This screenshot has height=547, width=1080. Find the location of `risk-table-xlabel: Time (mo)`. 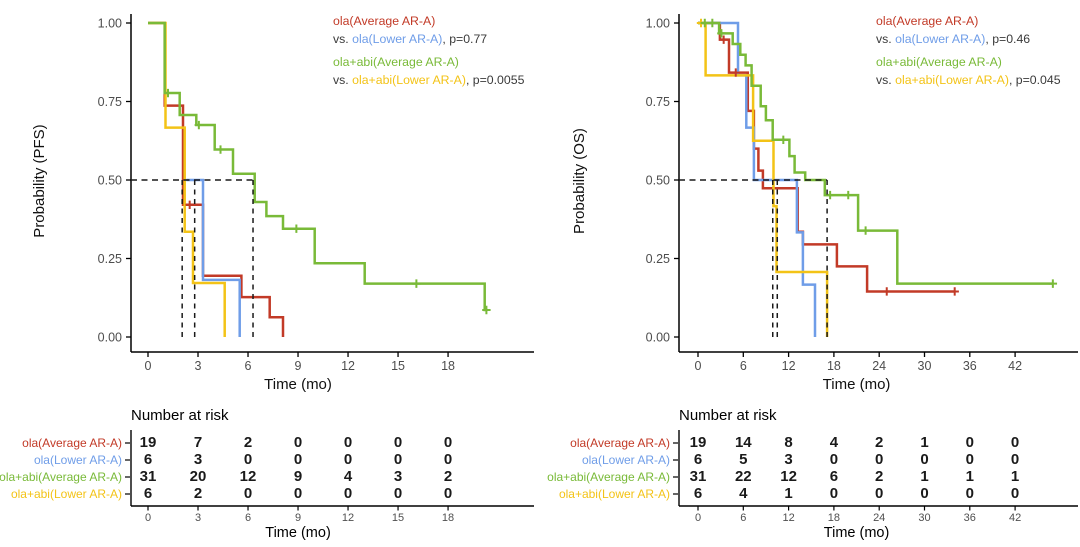

risk-table-xlabel: Time (mo) is located at coordinates (857, 533).